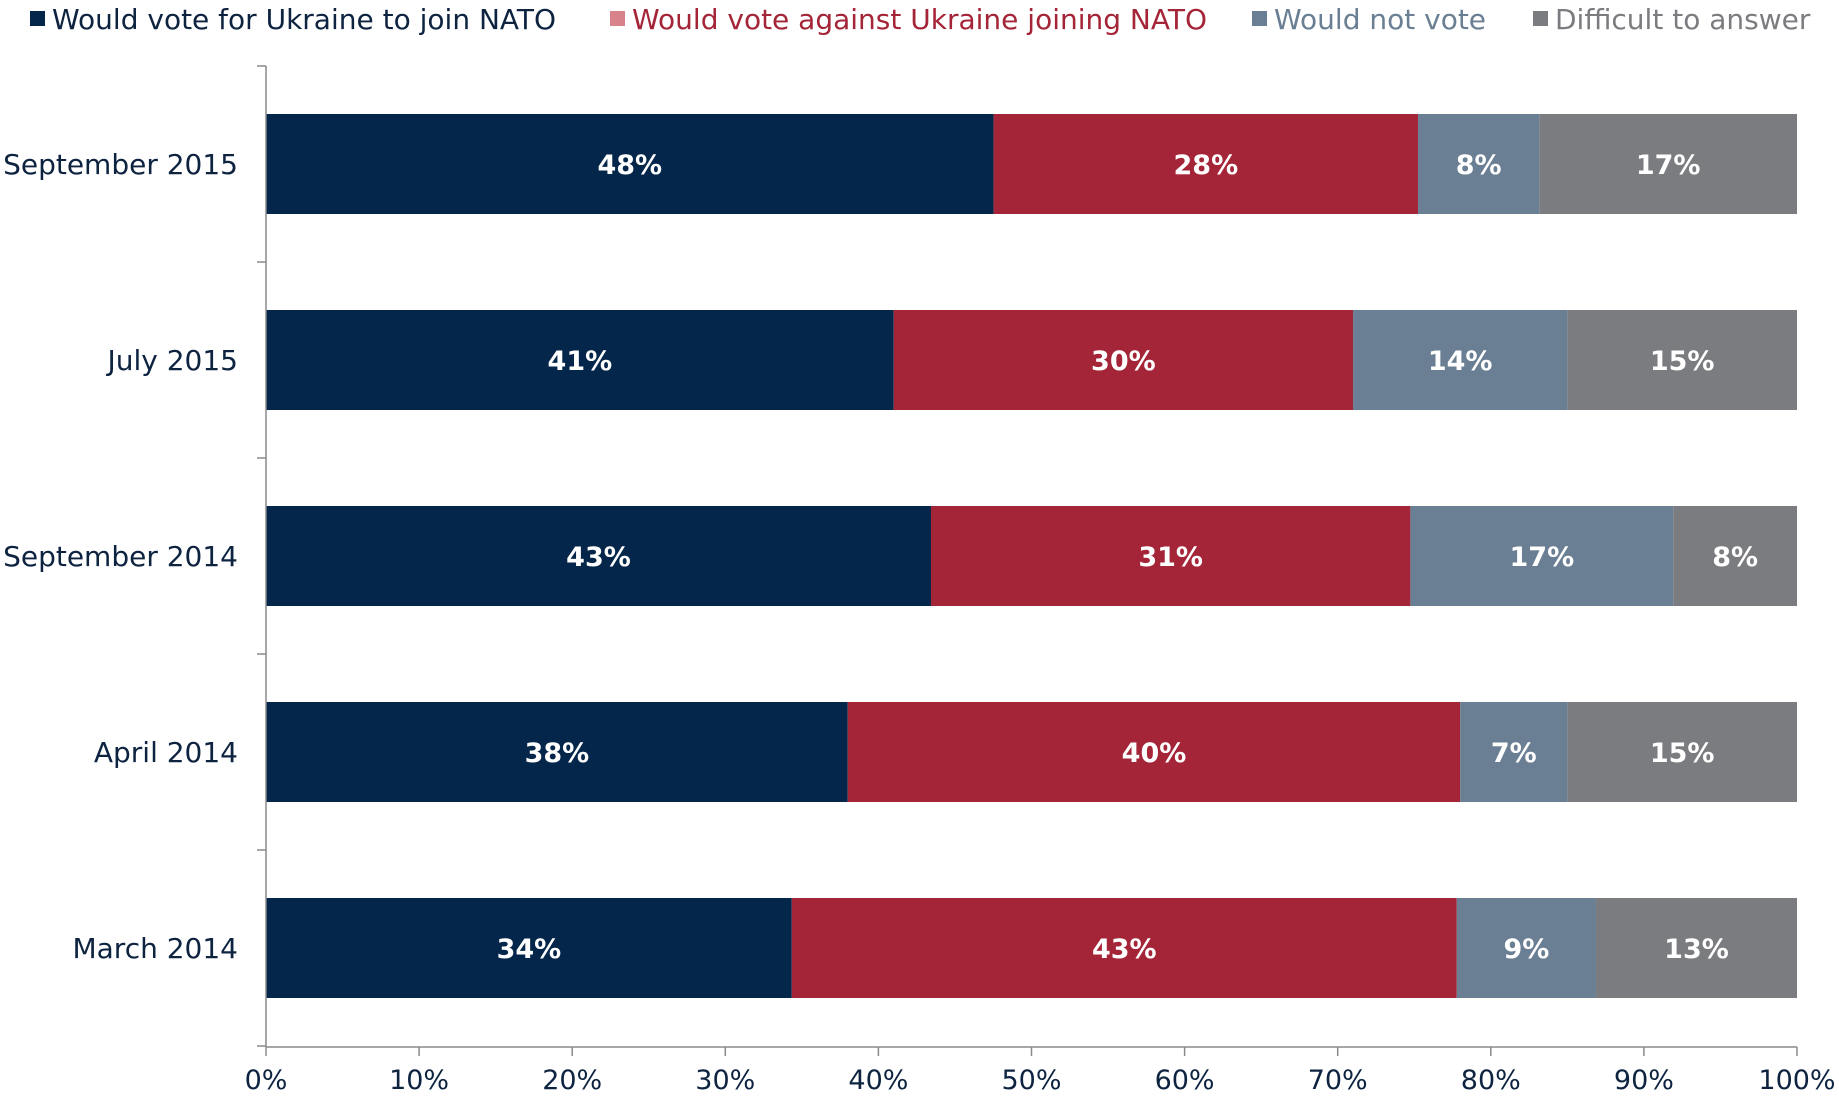  I want to click on data-label: 9%, so click(1526, 949).